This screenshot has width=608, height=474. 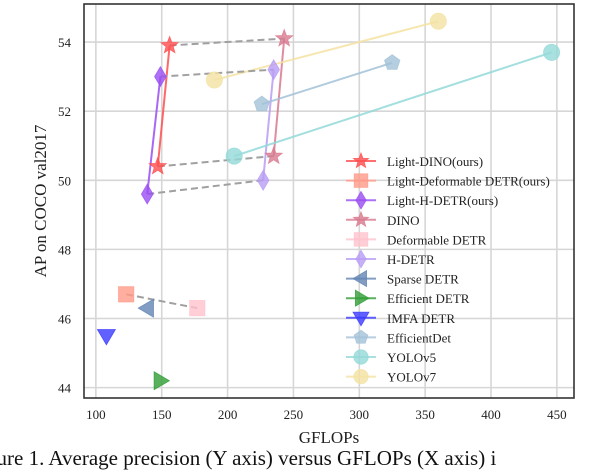 I want to click on legend-entry: YOLOv5, so click(x=391, y=357).